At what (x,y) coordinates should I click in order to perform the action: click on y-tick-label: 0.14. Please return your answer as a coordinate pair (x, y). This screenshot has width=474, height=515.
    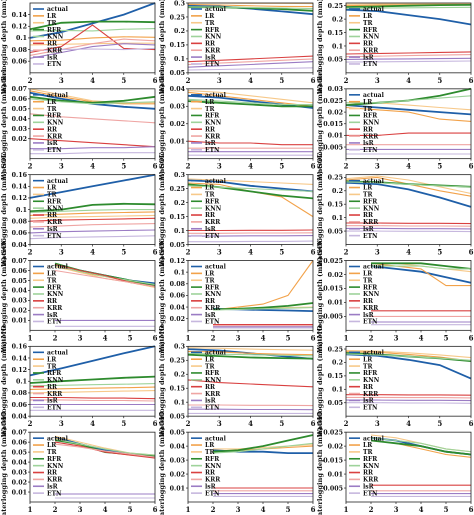
    Looking at the image, I should click on (20, 187).